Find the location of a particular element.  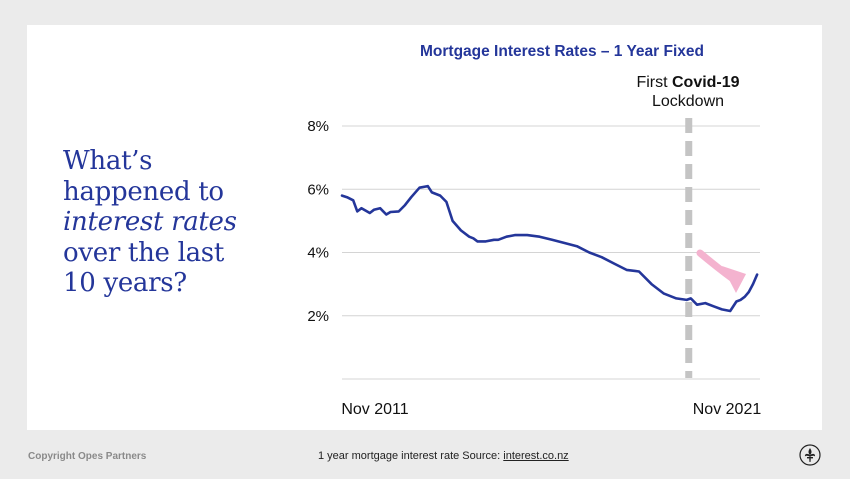

x-label-end: Nov 2021 is located at coordinates (727, 409).